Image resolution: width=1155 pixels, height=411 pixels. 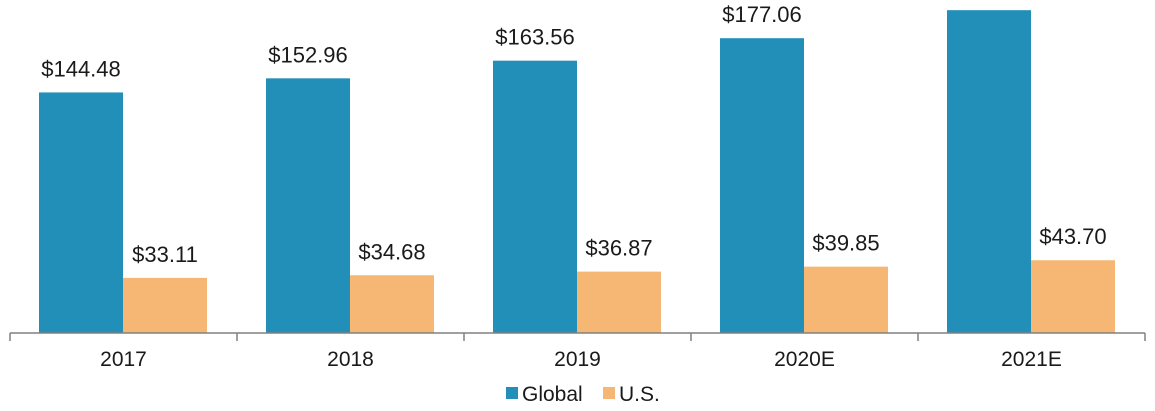 What do you see at coordinates (618, 248) in the screenshot?
I see `data-label-u-s-2019: $36.87` at bounding box center [618, 248].